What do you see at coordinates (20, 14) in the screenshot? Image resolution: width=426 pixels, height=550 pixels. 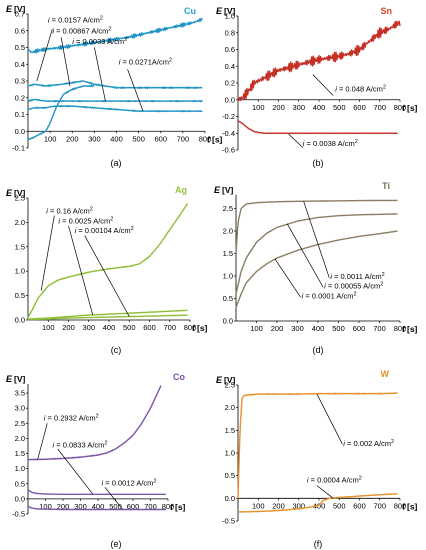 I see `y-tick-label: 0.7` at bounding box center [20, 14].